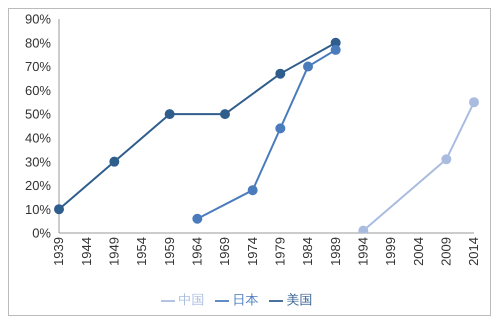 This screenshot has width=497, height=322. Describe the element at coordinates (38, 138) in the screenshot. I see `y-tick-label: 40%` at that location.